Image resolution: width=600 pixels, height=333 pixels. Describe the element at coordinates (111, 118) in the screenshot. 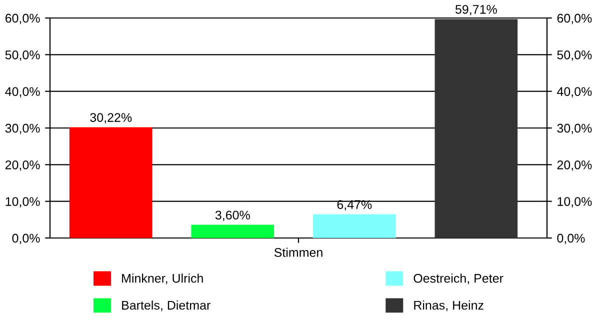

I see `data-label: 30,22%` at that location.